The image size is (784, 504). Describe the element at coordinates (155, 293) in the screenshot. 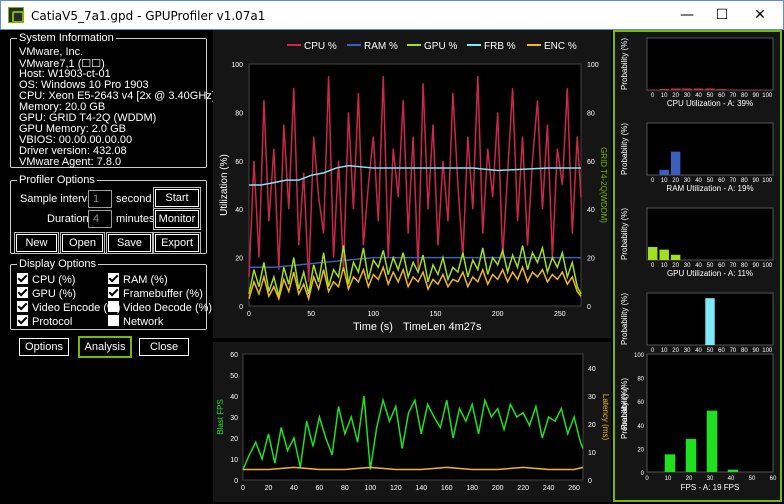

I see `checkbox-framebuffer: Framebuffer (%)` at that location.